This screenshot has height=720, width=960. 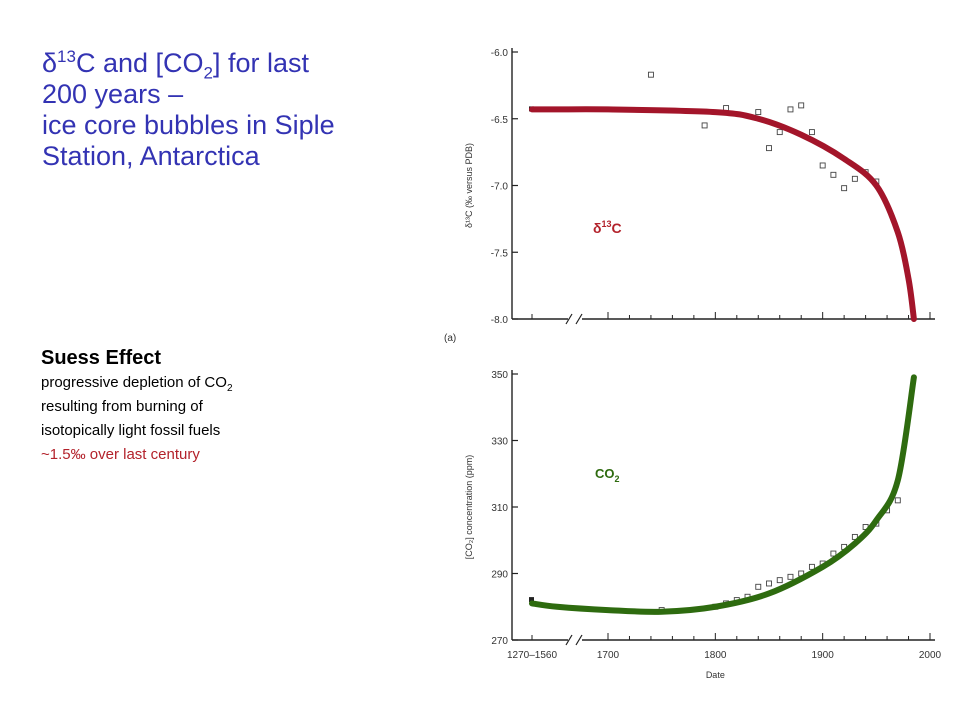 I want to click on title-subscript: 2, so click(x=208, y=73).